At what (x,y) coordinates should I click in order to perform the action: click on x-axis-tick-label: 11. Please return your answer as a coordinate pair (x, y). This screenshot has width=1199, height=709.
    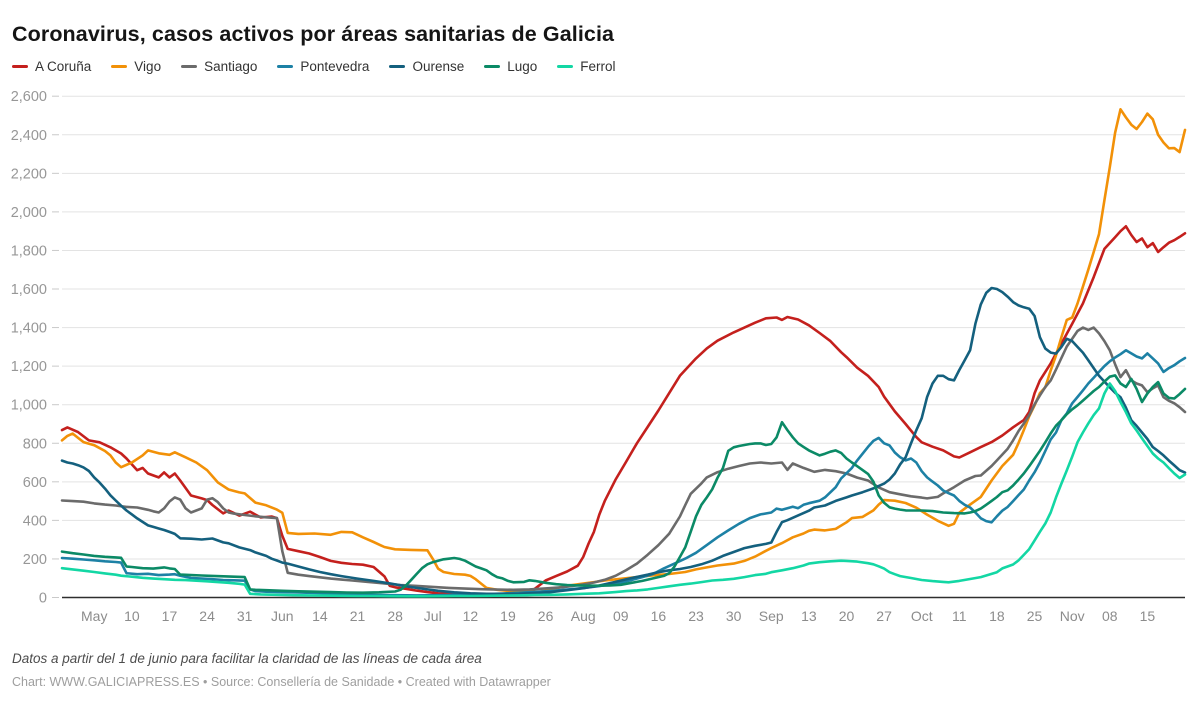
    Looking at the image, I should click on (959, 616).